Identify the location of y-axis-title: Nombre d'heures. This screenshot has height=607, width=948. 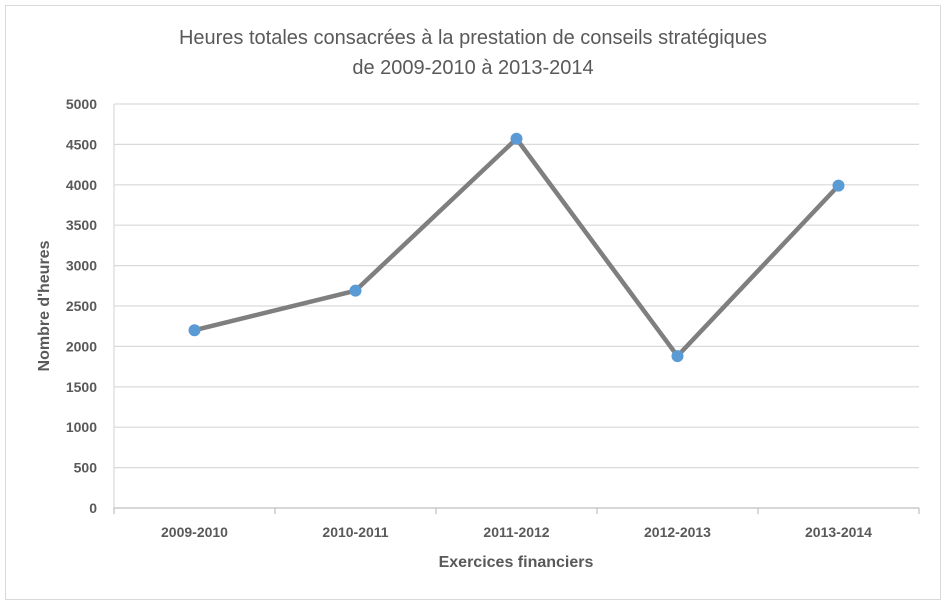
(44, 305).